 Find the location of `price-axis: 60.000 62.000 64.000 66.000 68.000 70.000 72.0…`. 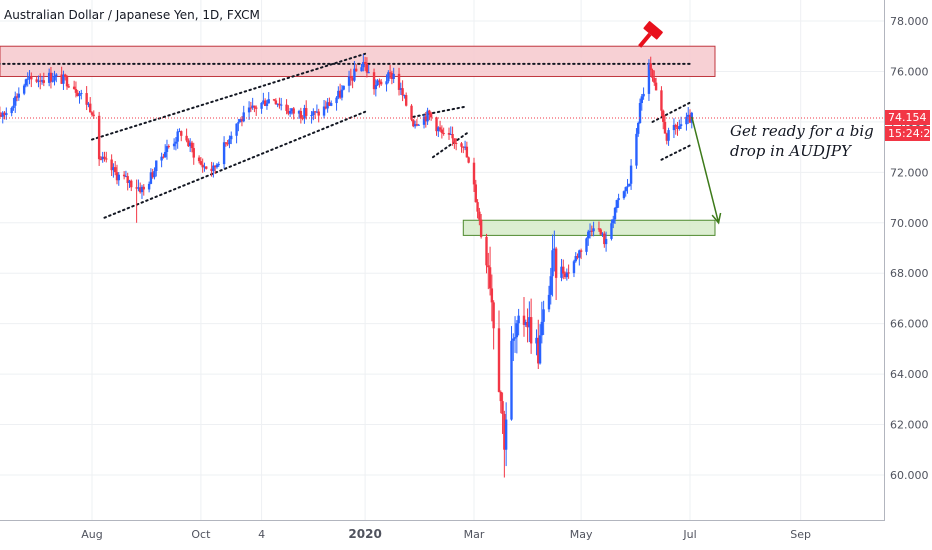

price-axis: 60.000 62.000 64.000 66.000 68.000 70.000 72.0… is located at coordinates (908, 275).